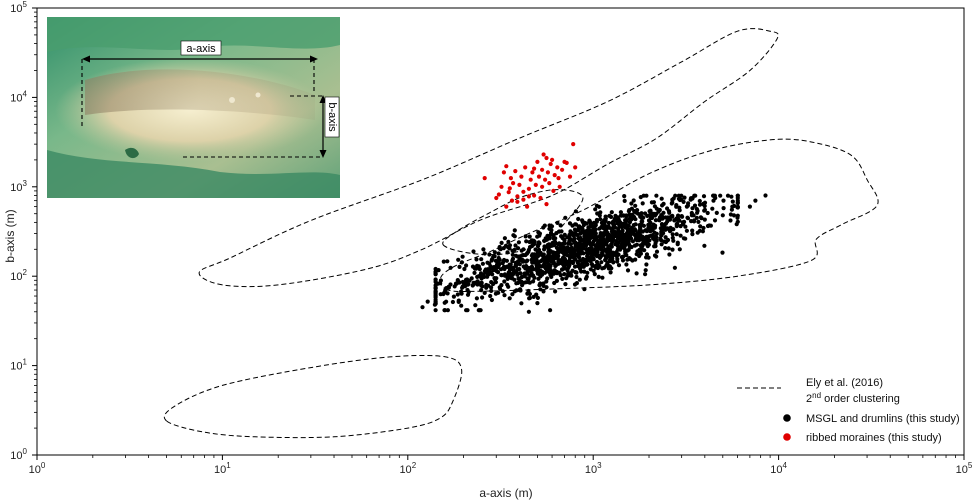 The image size is (977, 501). Describe the element at coordinates (18, 275) in the screenshot. I see `y-tick-label: 10²` at that location.